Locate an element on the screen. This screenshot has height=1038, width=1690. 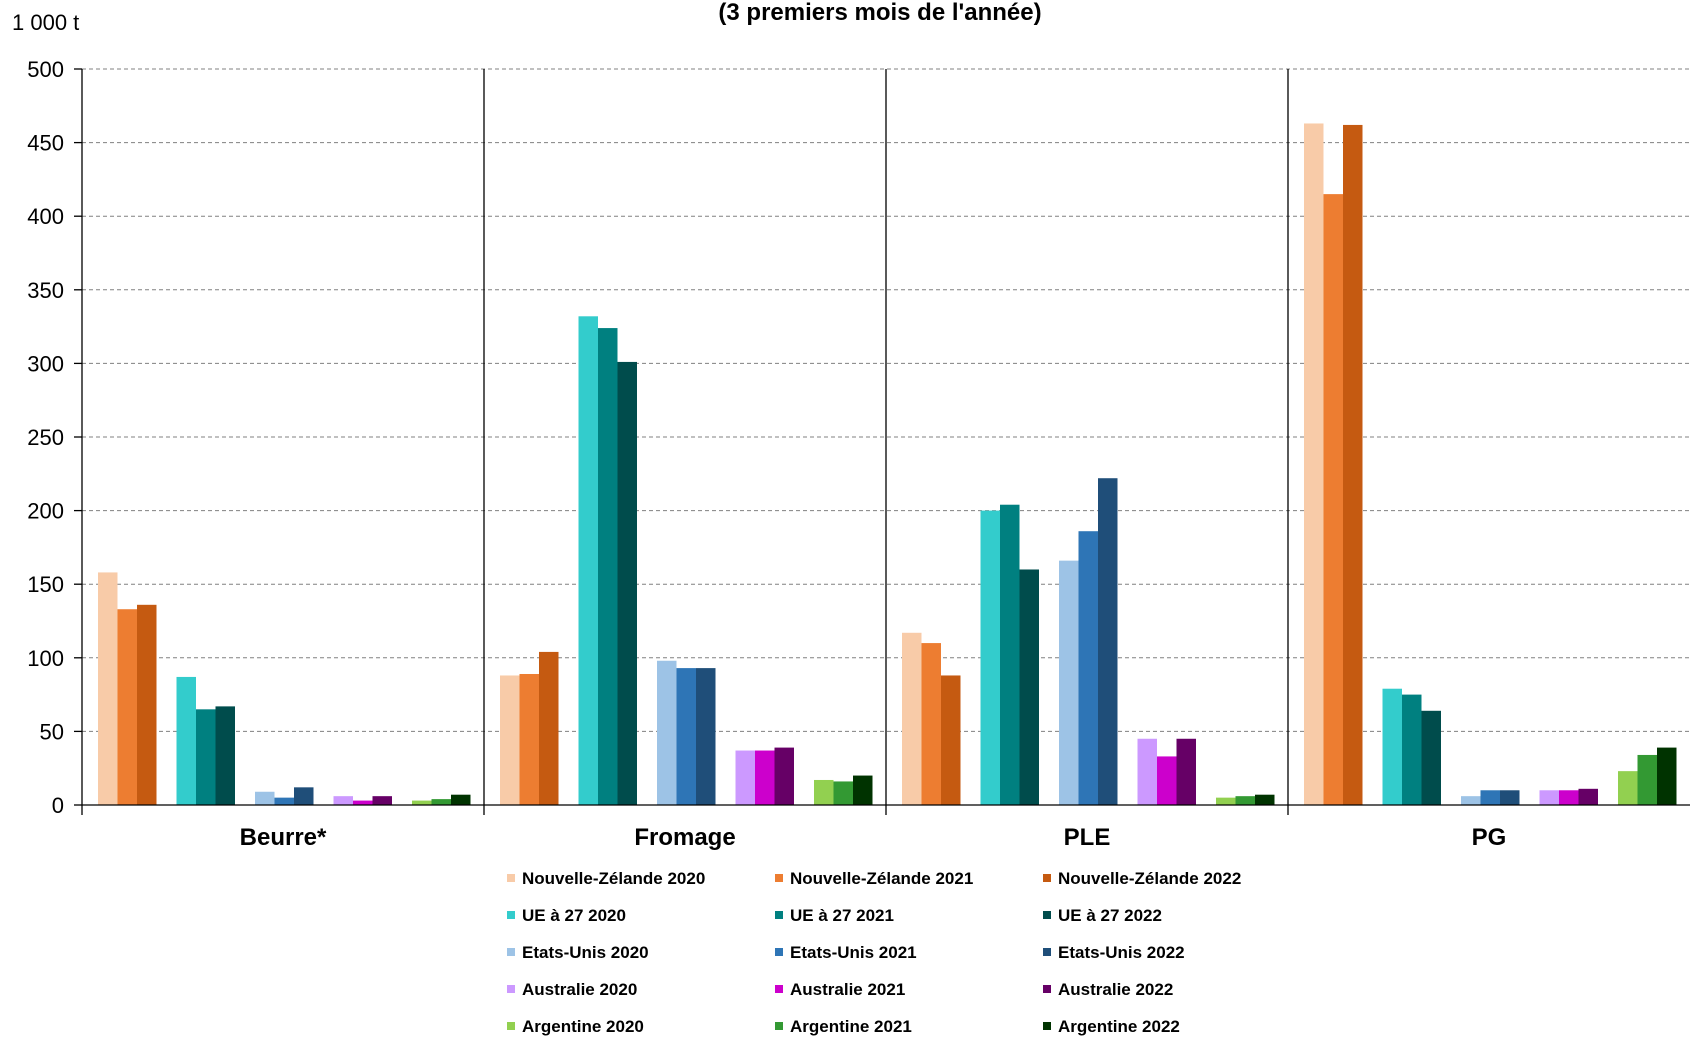
legend-label: Nouvelle-Zélande 2022 is located at coordinates (1149, 878).